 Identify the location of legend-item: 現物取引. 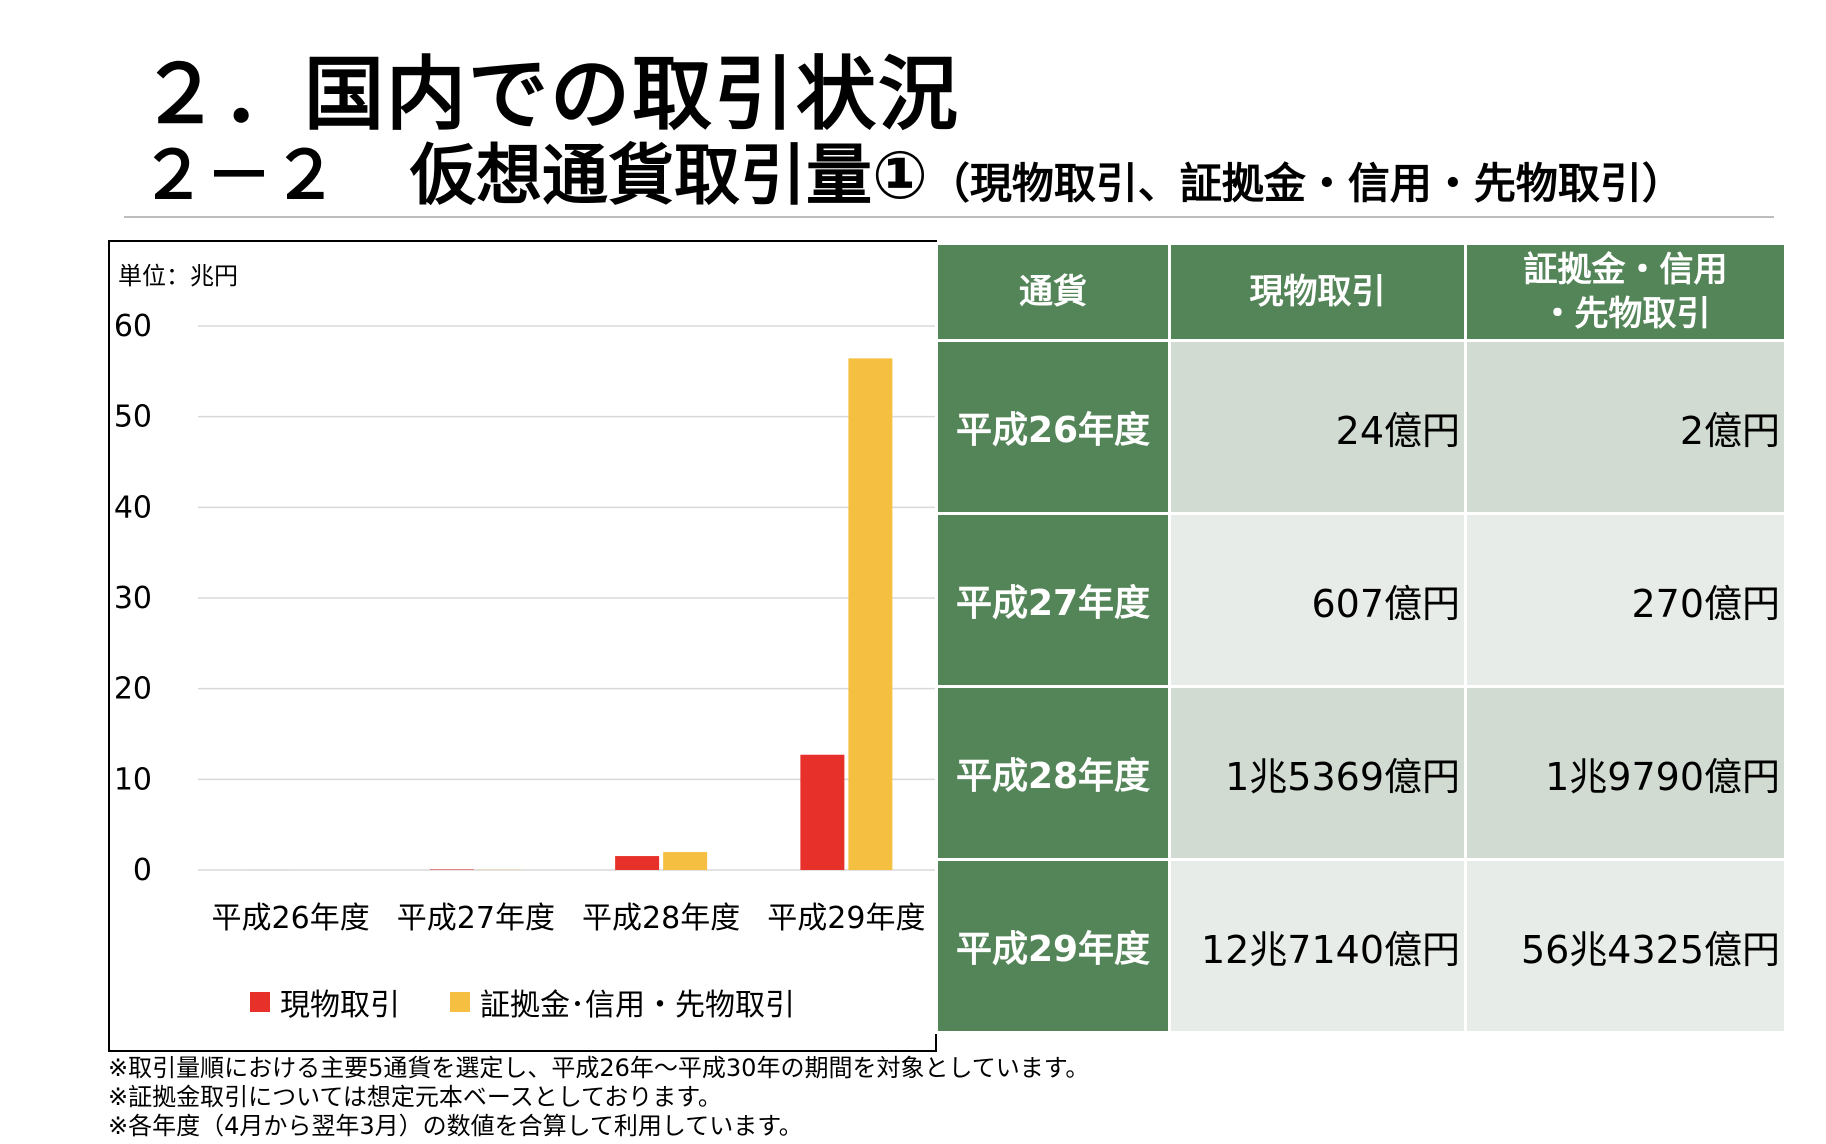
(325, 1002).